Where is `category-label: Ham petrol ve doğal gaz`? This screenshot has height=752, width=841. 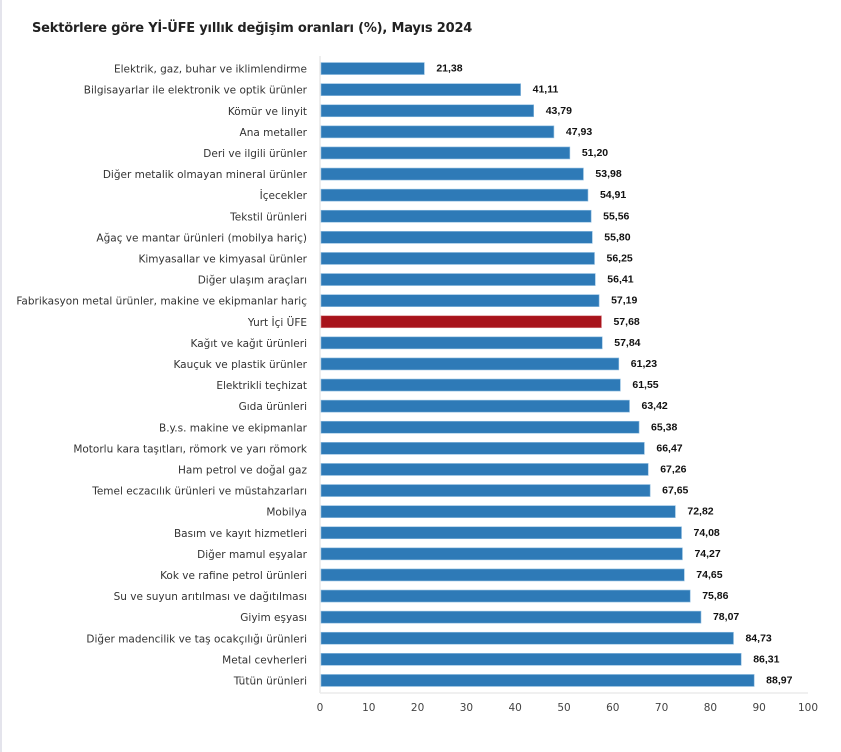
category-label: Ham petrol ve doğal gaz is located at coordinates (242, 470).